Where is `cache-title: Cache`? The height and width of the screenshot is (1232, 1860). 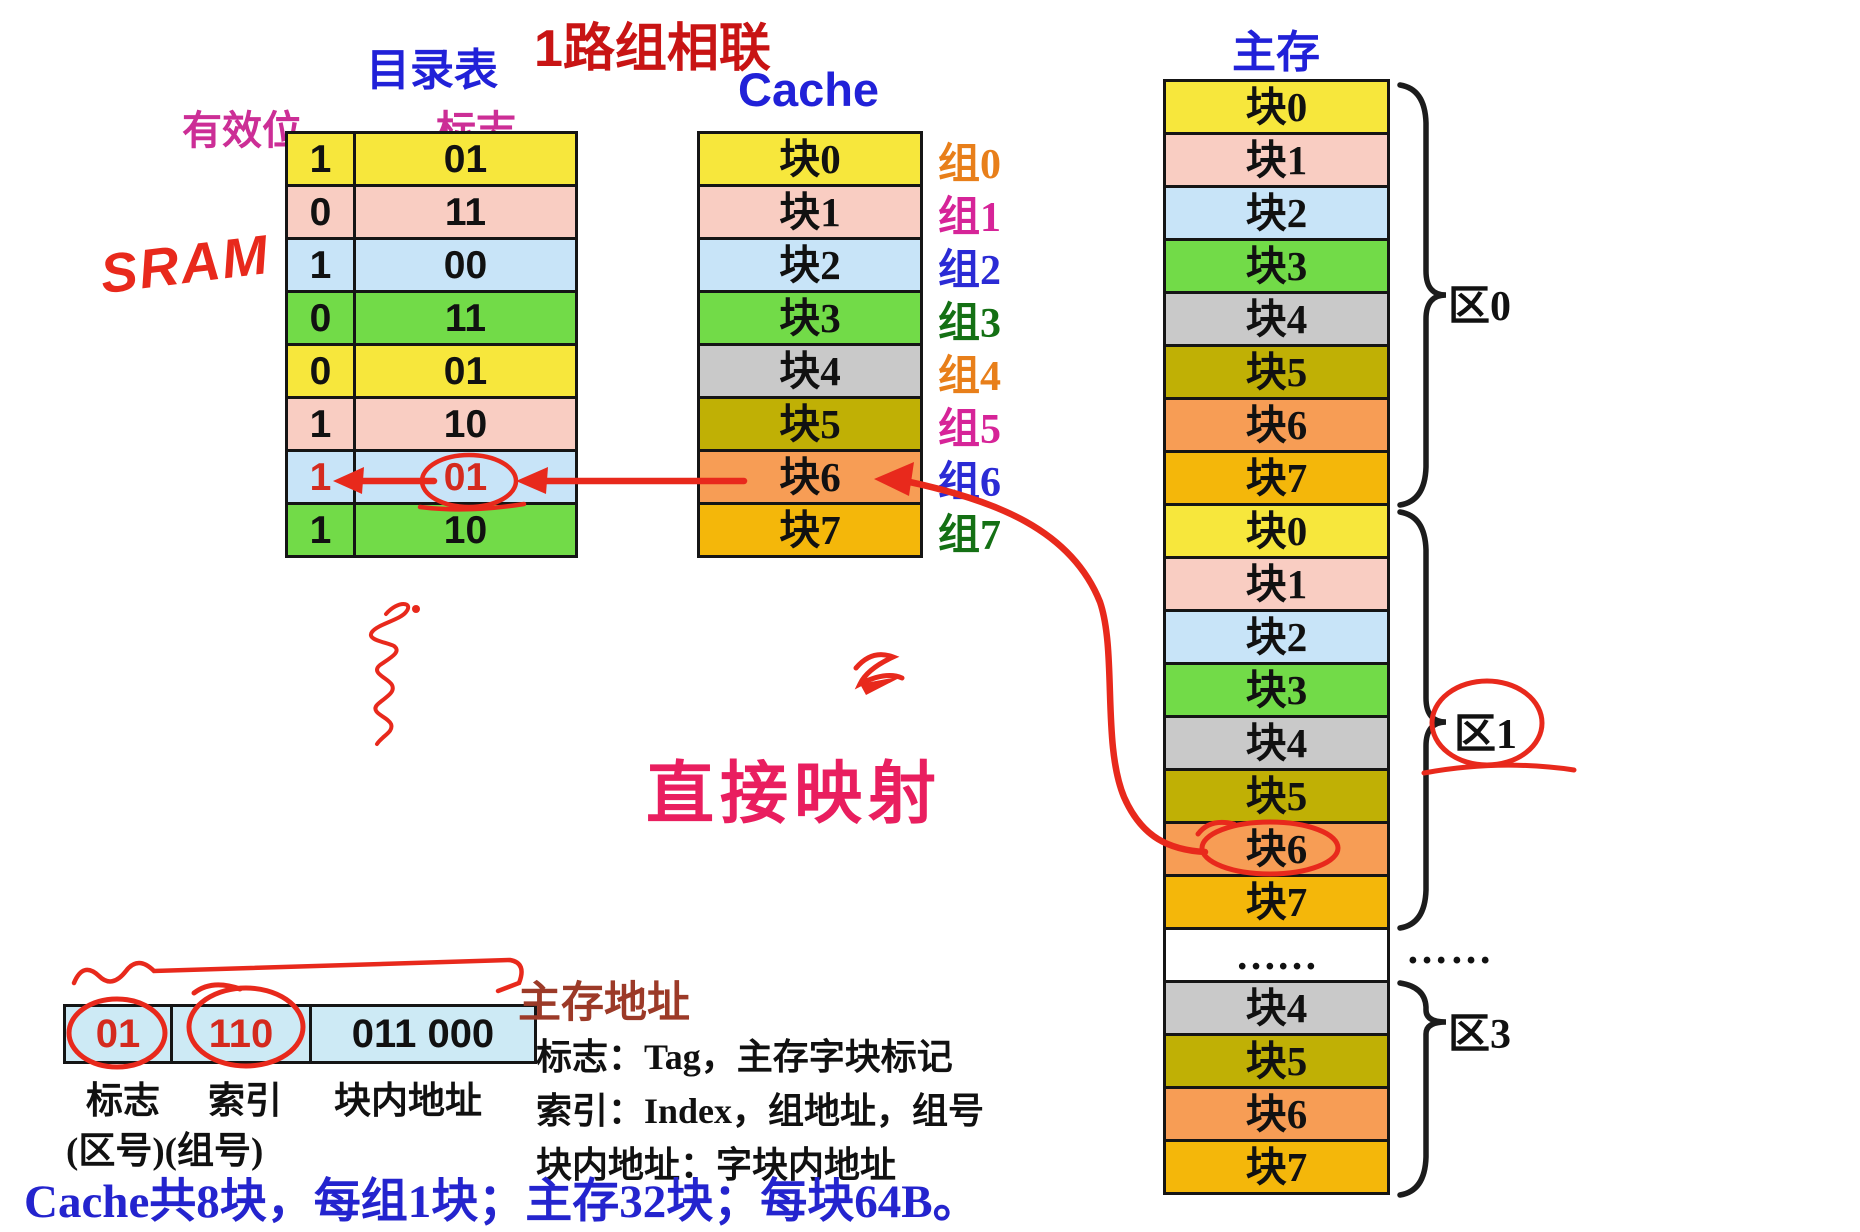
cache-title: Cache is located at coordinates (809, 89).